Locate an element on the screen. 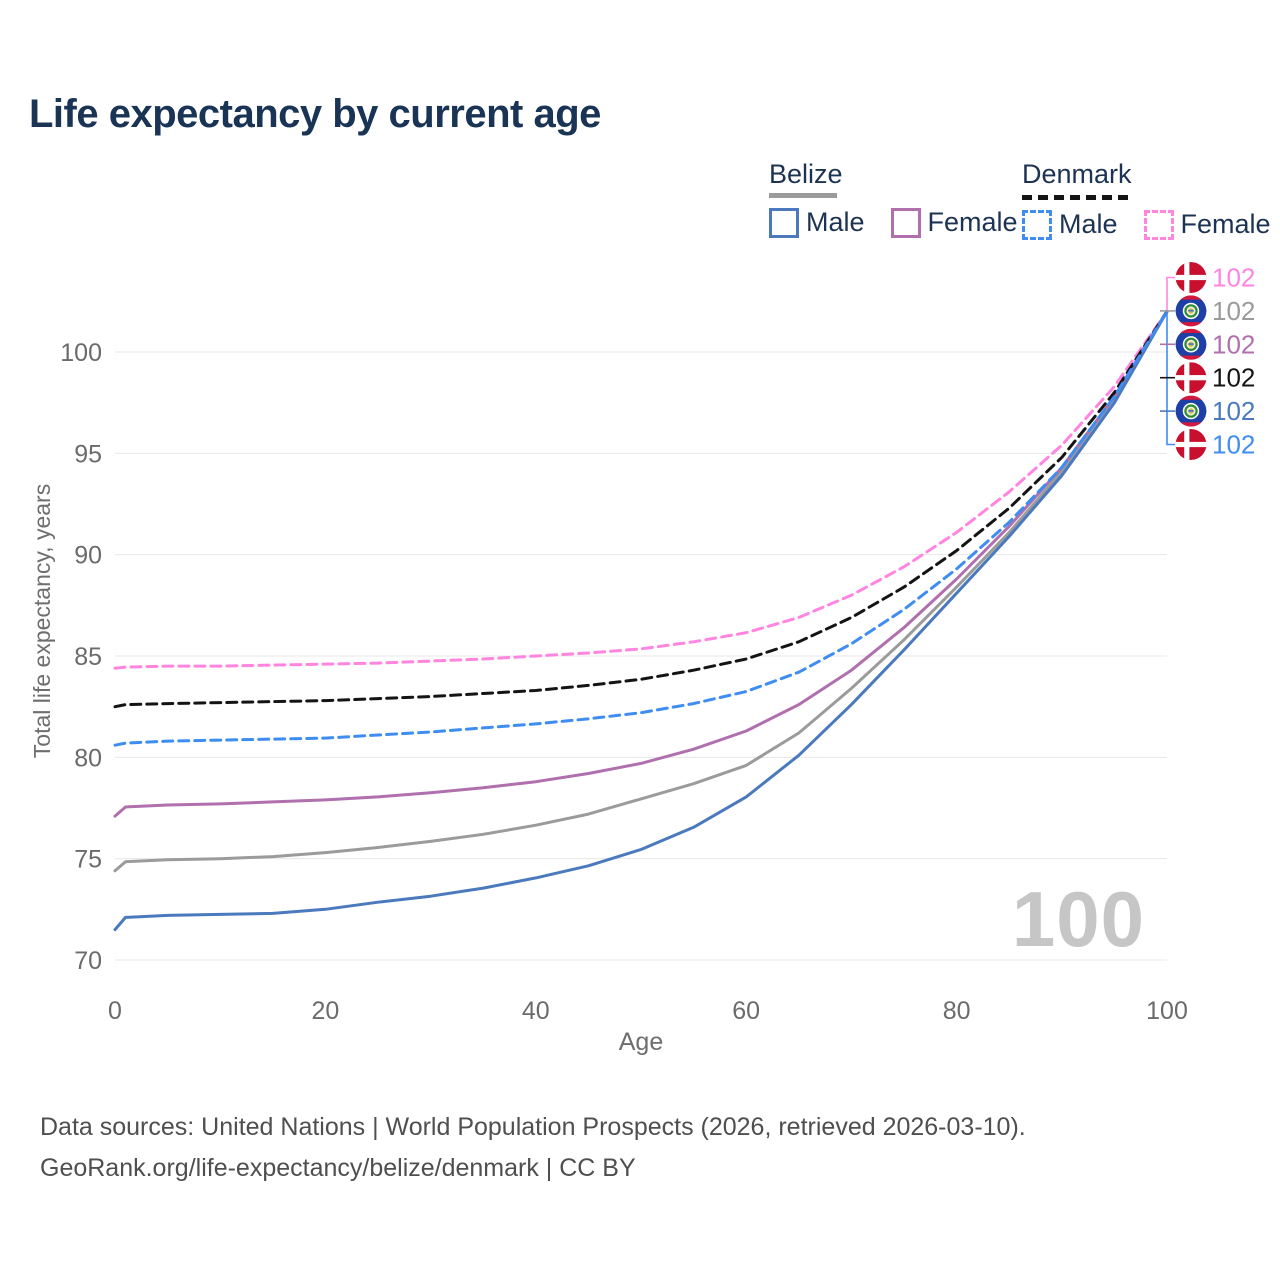 This screenshot has width=1280, height=1280. denmark-female-label: Female is located at coordinates (1225, 224).